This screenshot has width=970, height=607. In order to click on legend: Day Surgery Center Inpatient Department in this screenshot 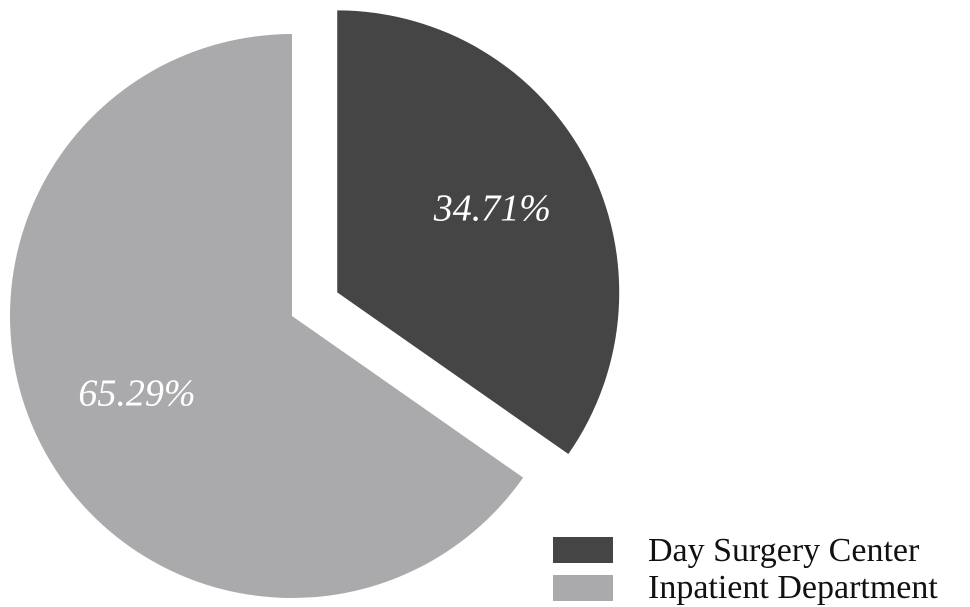, I will do `click(745, 569)`.